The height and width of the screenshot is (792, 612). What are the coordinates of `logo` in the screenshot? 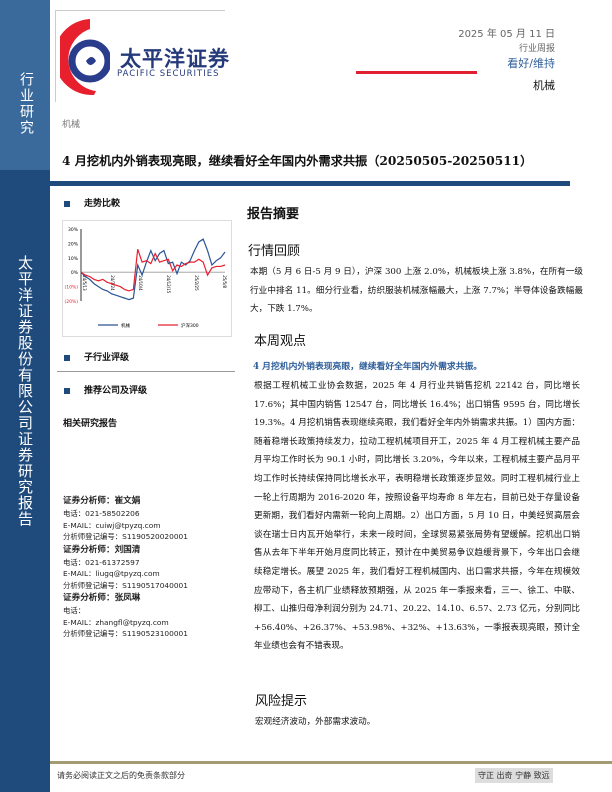 It's located at (140, 56).